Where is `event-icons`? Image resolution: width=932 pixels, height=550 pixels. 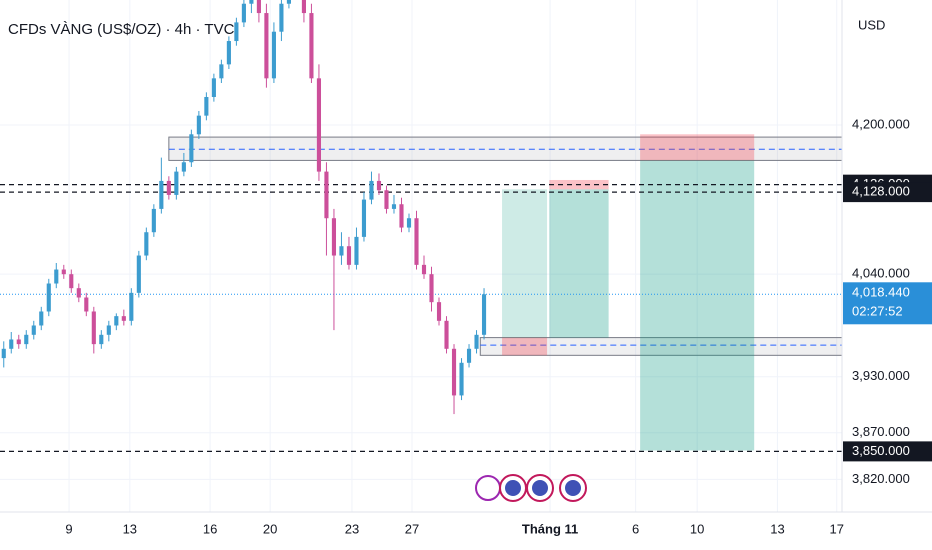
event-icons is located at coordinates (531, 488).